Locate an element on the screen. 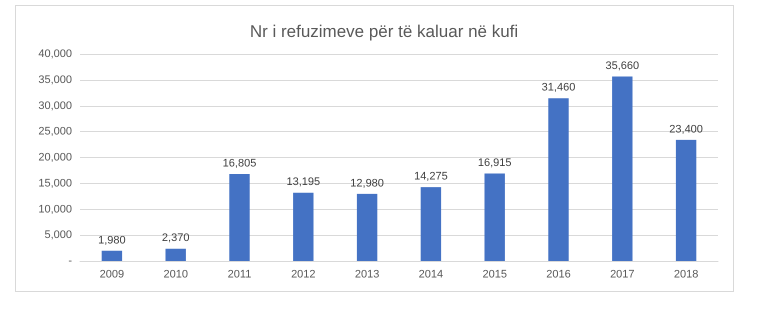 The height and width of the screenshot is (323, 768). x-tick-label: 2012 is located at coordinates (303, 274).